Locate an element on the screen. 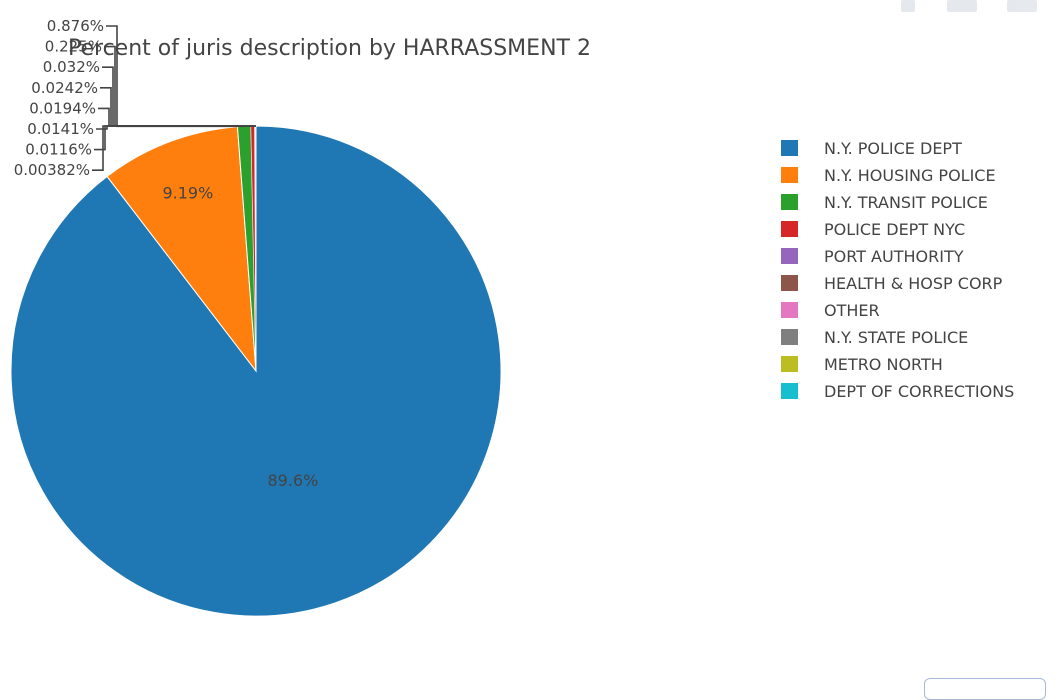  slice-label-health-hosp-corp: 0.0242% is located at coordinates (64, 88).